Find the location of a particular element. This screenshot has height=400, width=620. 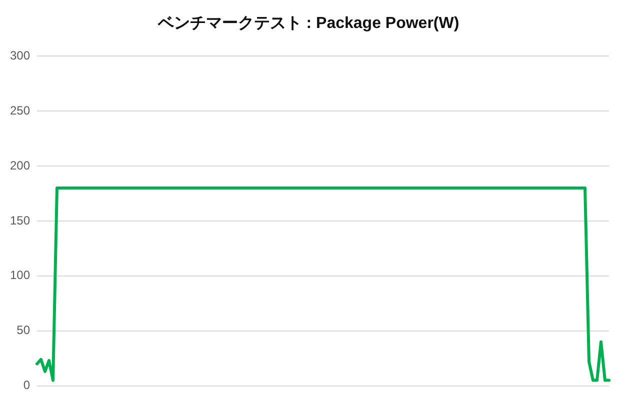

y-tick-label: 250 is located at coordinates (20, 110).